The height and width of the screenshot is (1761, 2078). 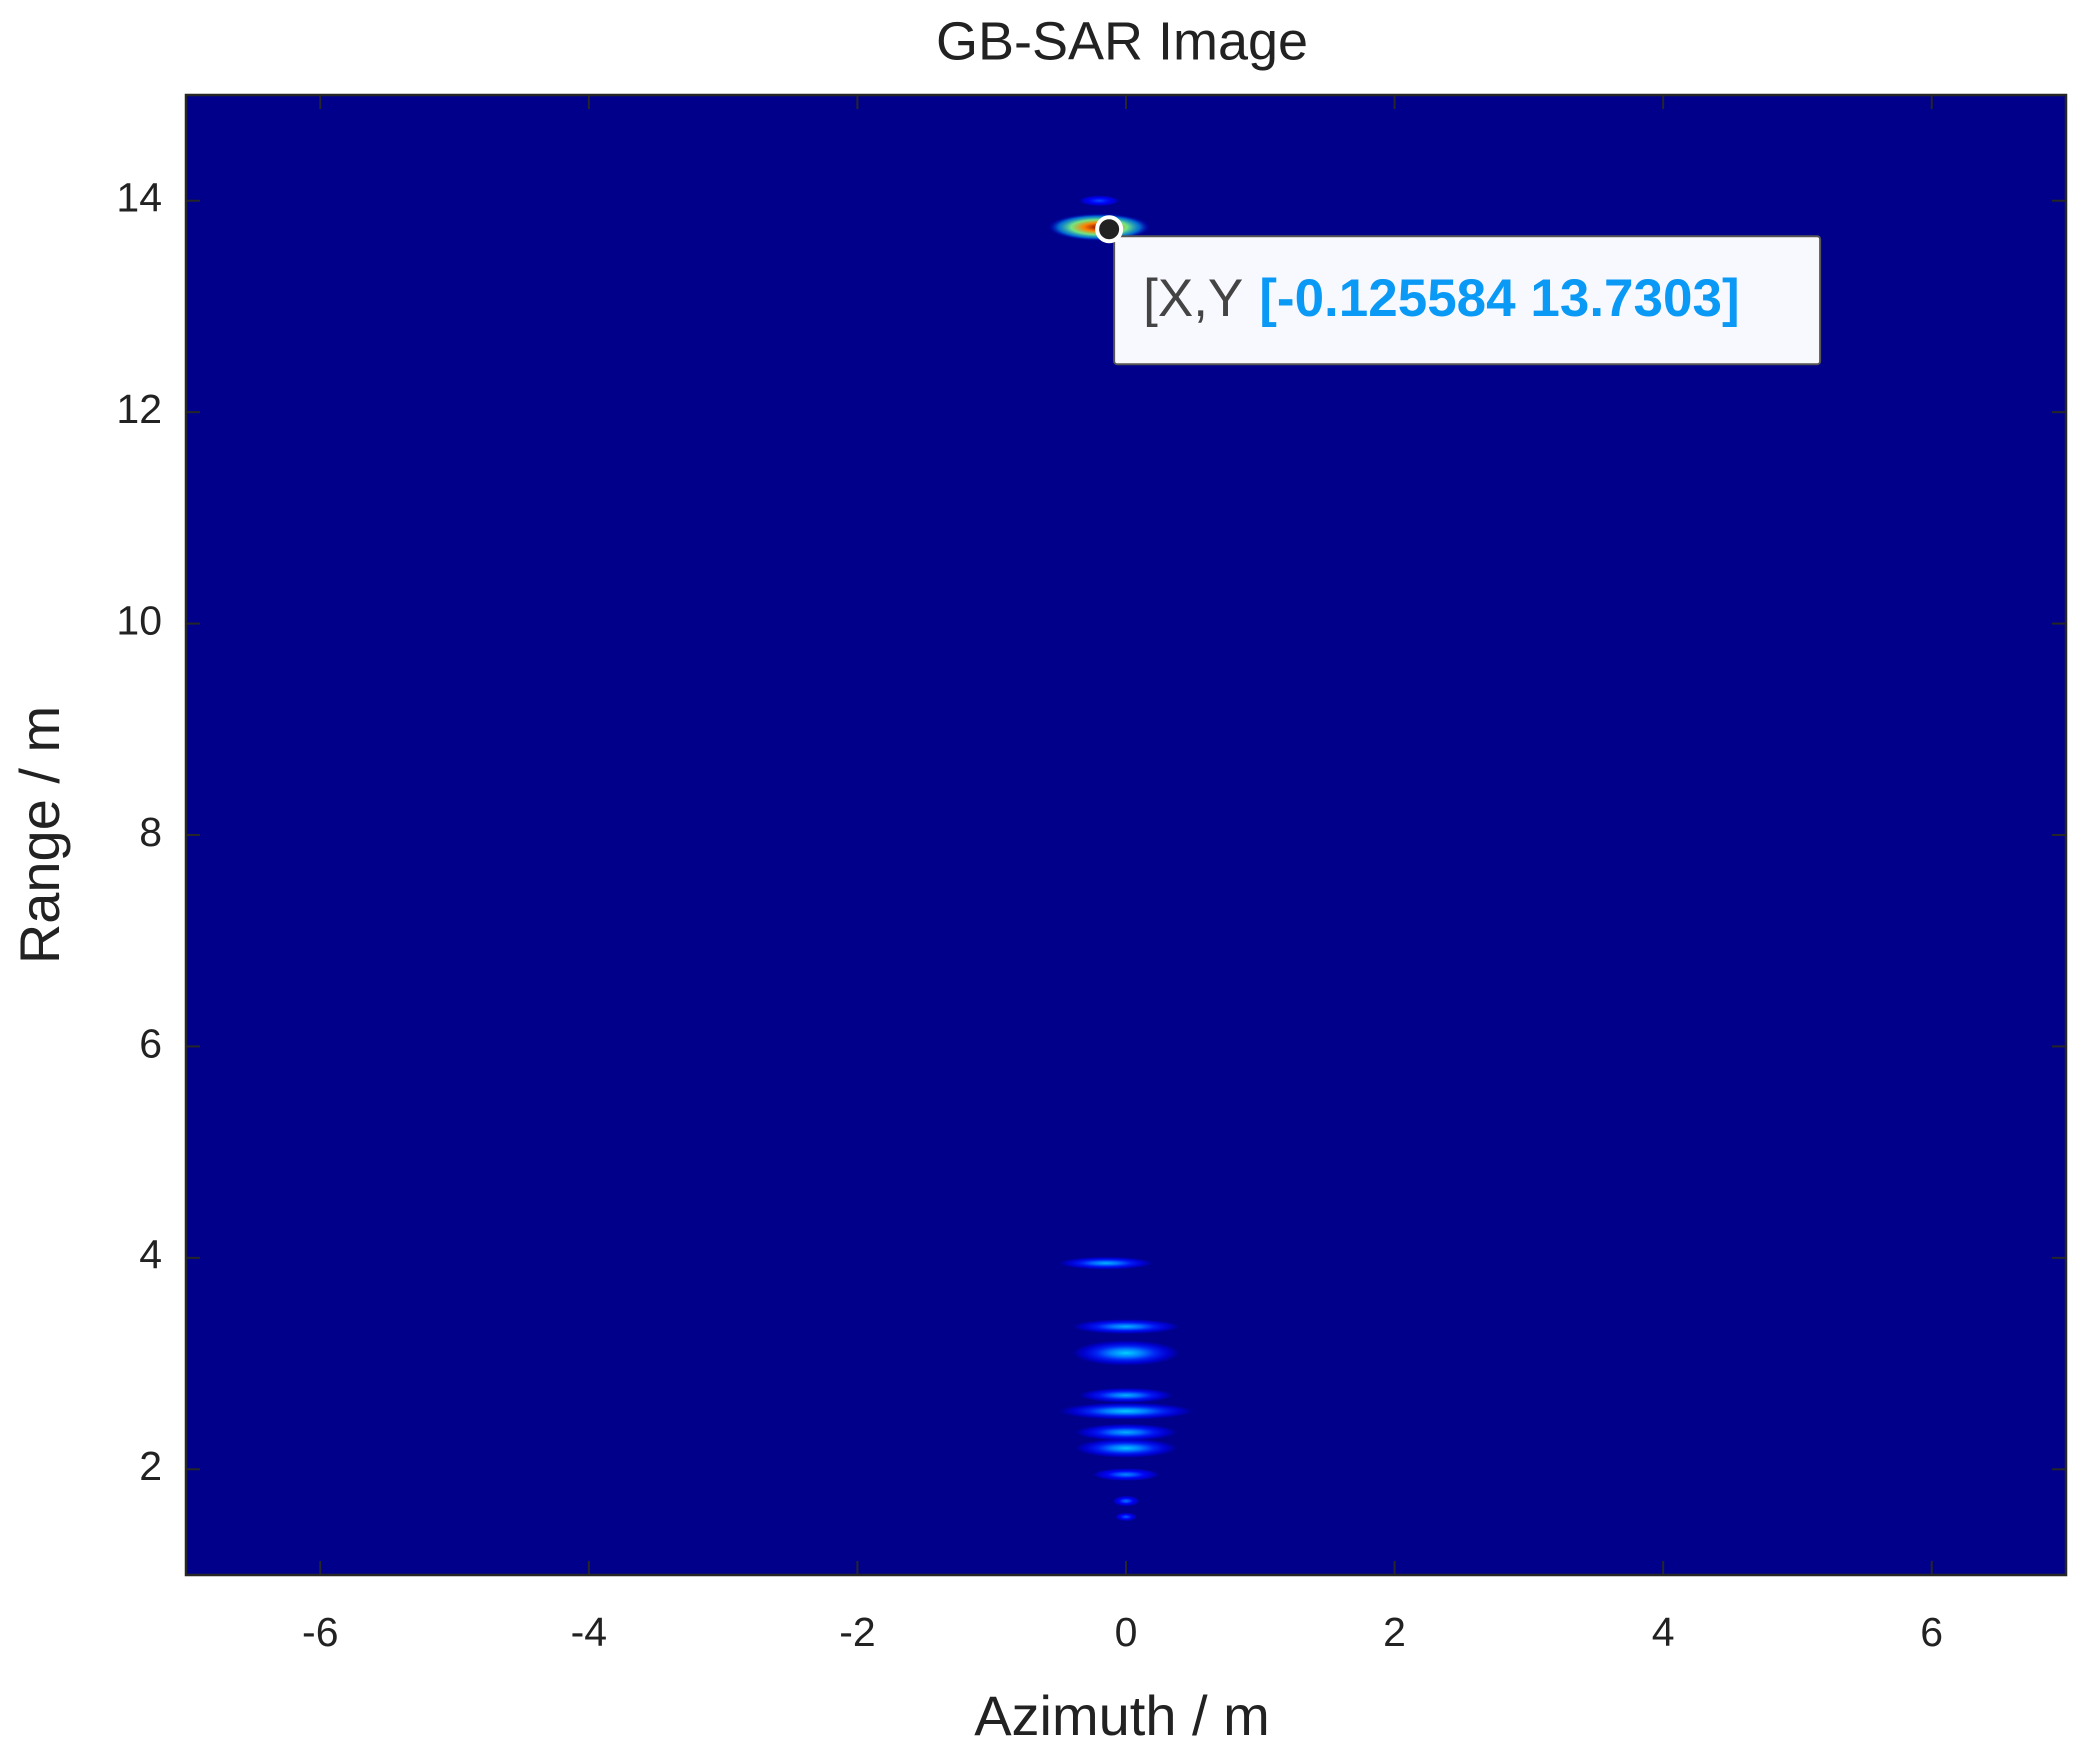 I want to click on x-tick-label: -4, so click(x=589, y=1632).